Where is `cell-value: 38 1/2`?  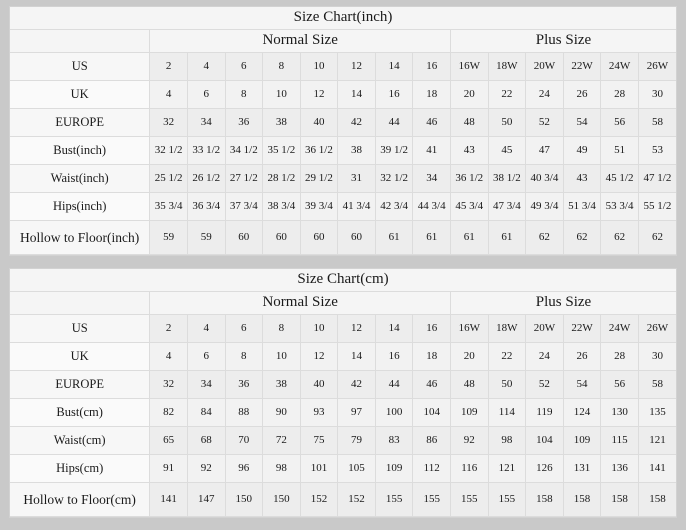 cell-value: 38 1/2 is located at coordinates (507, 178).